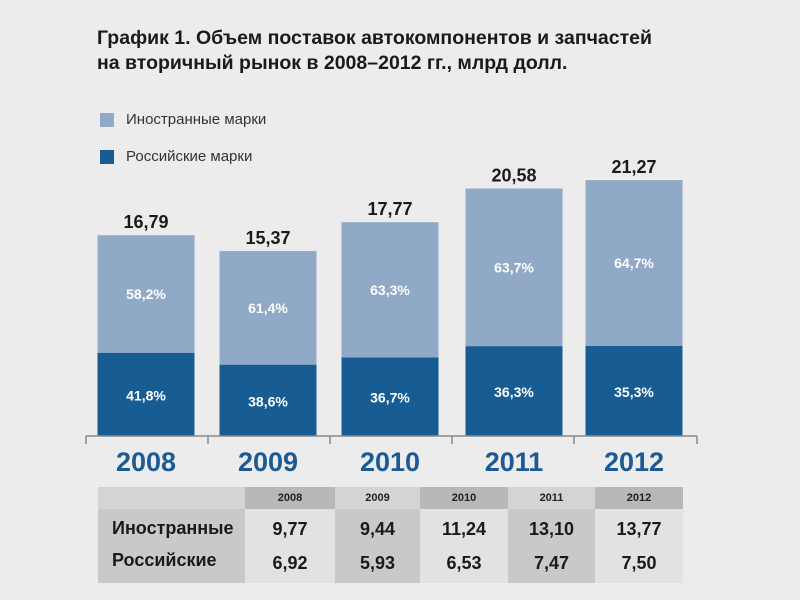  I want to click on legend-swatch-russian, so click(107, 156).